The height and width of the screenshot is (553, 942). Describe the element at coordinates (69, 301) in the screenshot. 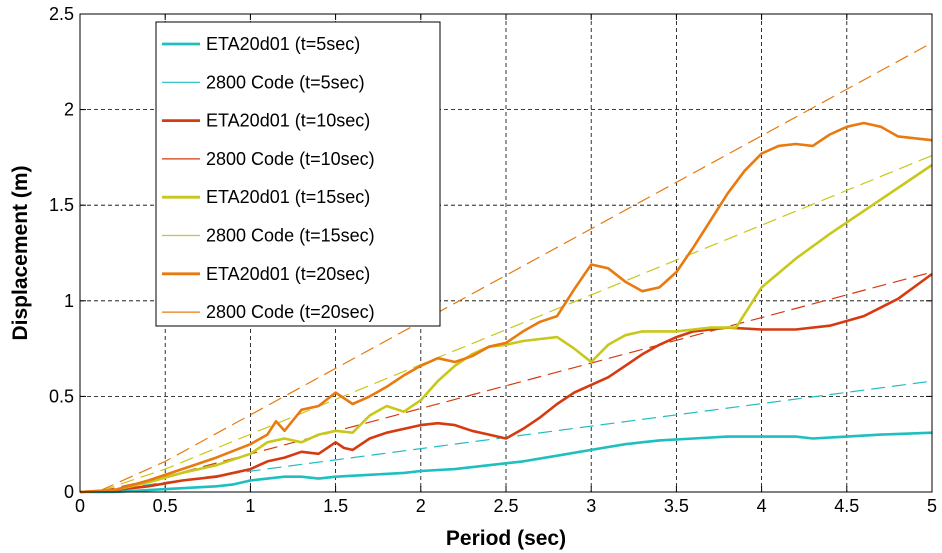

I see `y-tick-label: 1` at that location.